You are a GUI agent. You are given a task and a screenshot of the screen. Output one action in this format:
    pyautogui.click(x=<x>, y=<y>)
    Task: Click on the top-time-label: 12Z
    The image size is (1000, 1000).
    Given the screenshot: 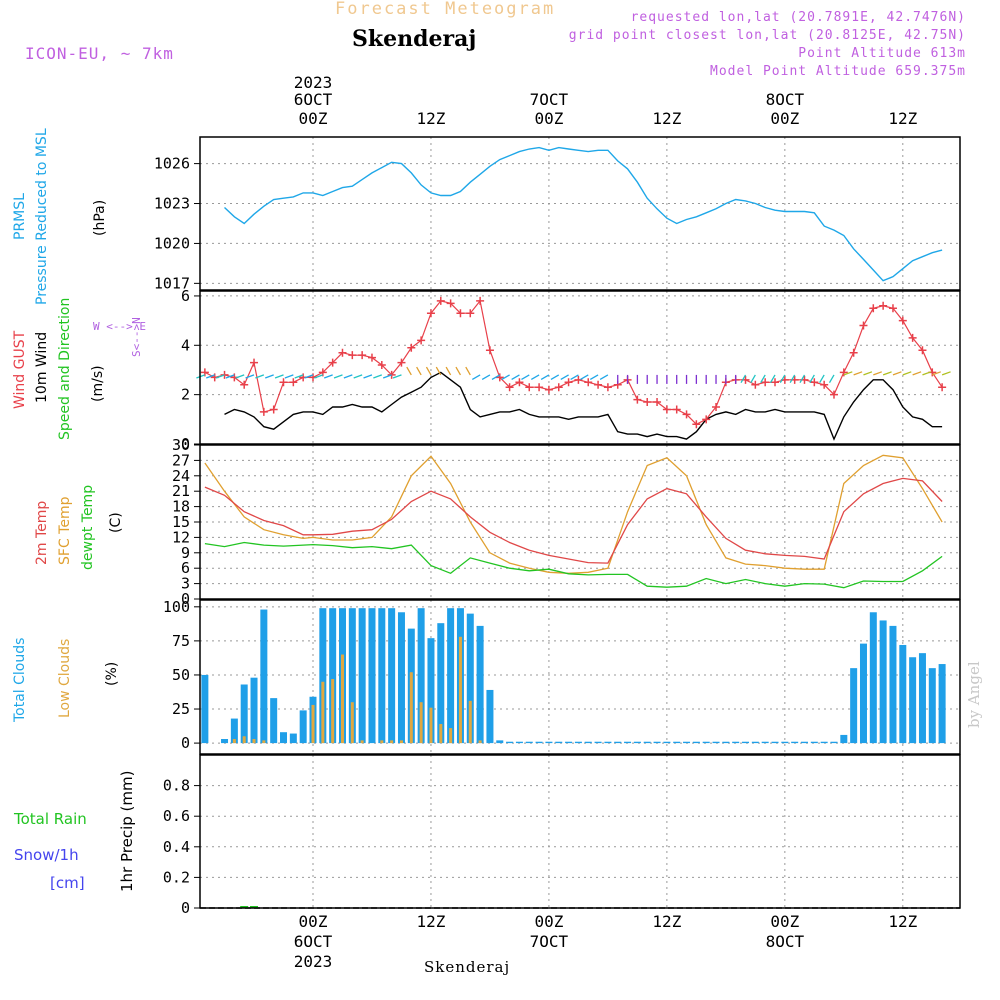 What is the action you would take?
    pyautogui.click(x=431, y=118)
    